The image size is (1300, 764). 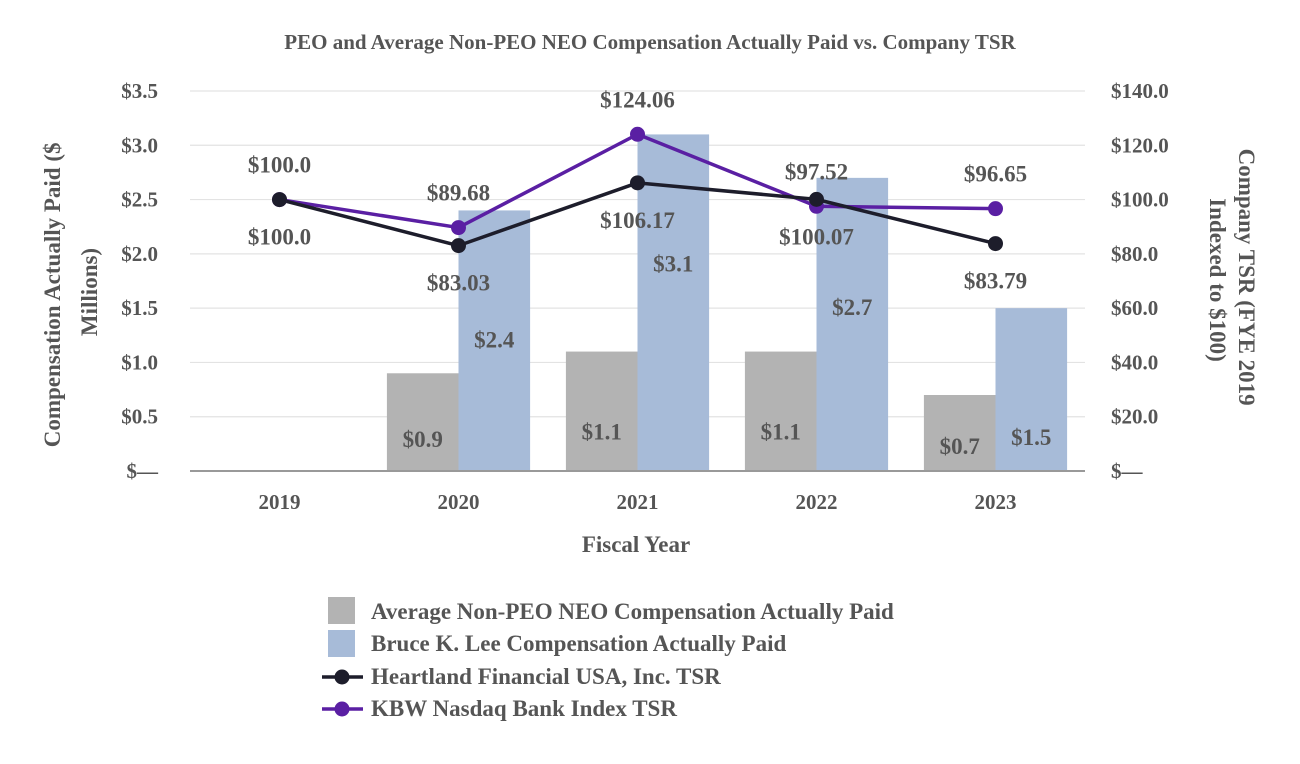 I want to click on x-tick-label: 2021, so click(x=638, y=502).